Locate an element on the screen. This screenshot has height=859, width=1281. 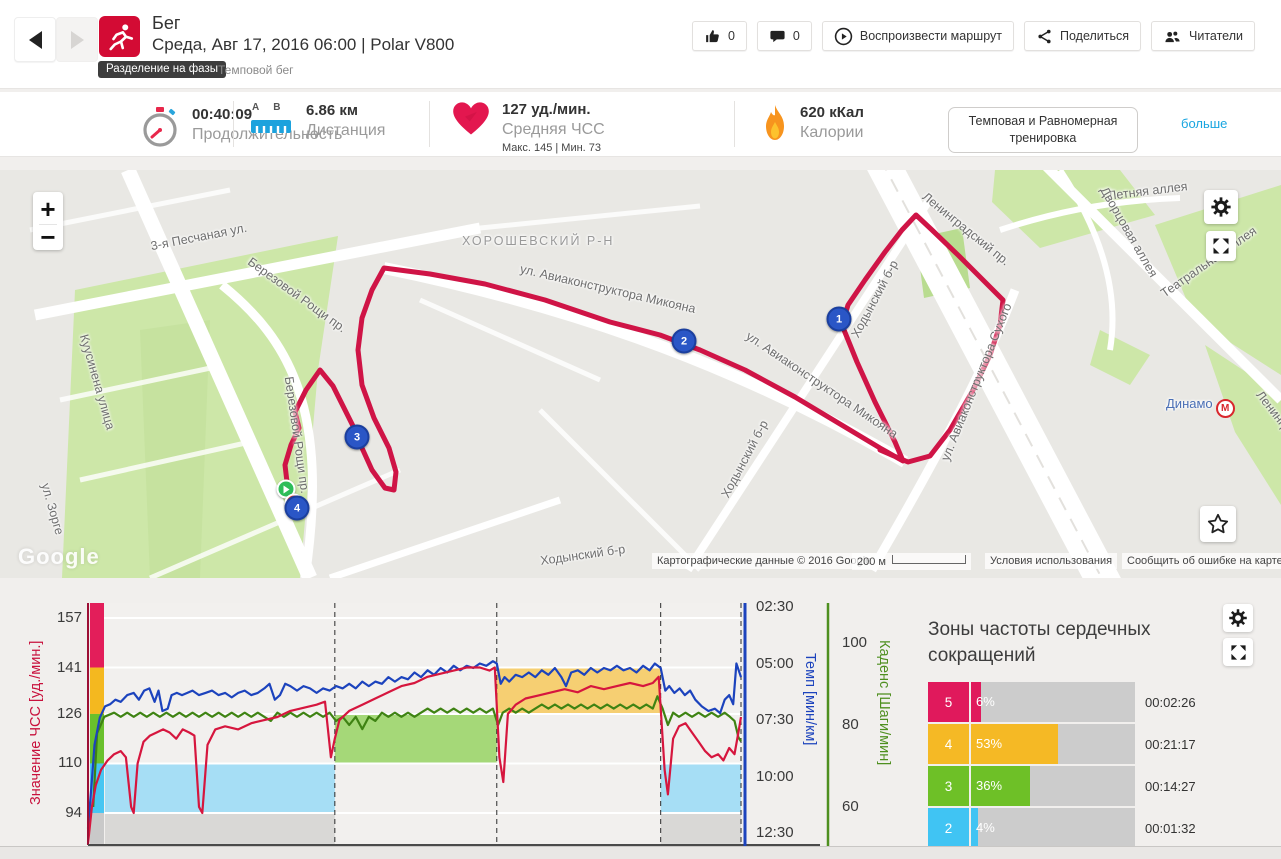
hr-label: Средняя ЧСС is located at coordinates (553, 129).